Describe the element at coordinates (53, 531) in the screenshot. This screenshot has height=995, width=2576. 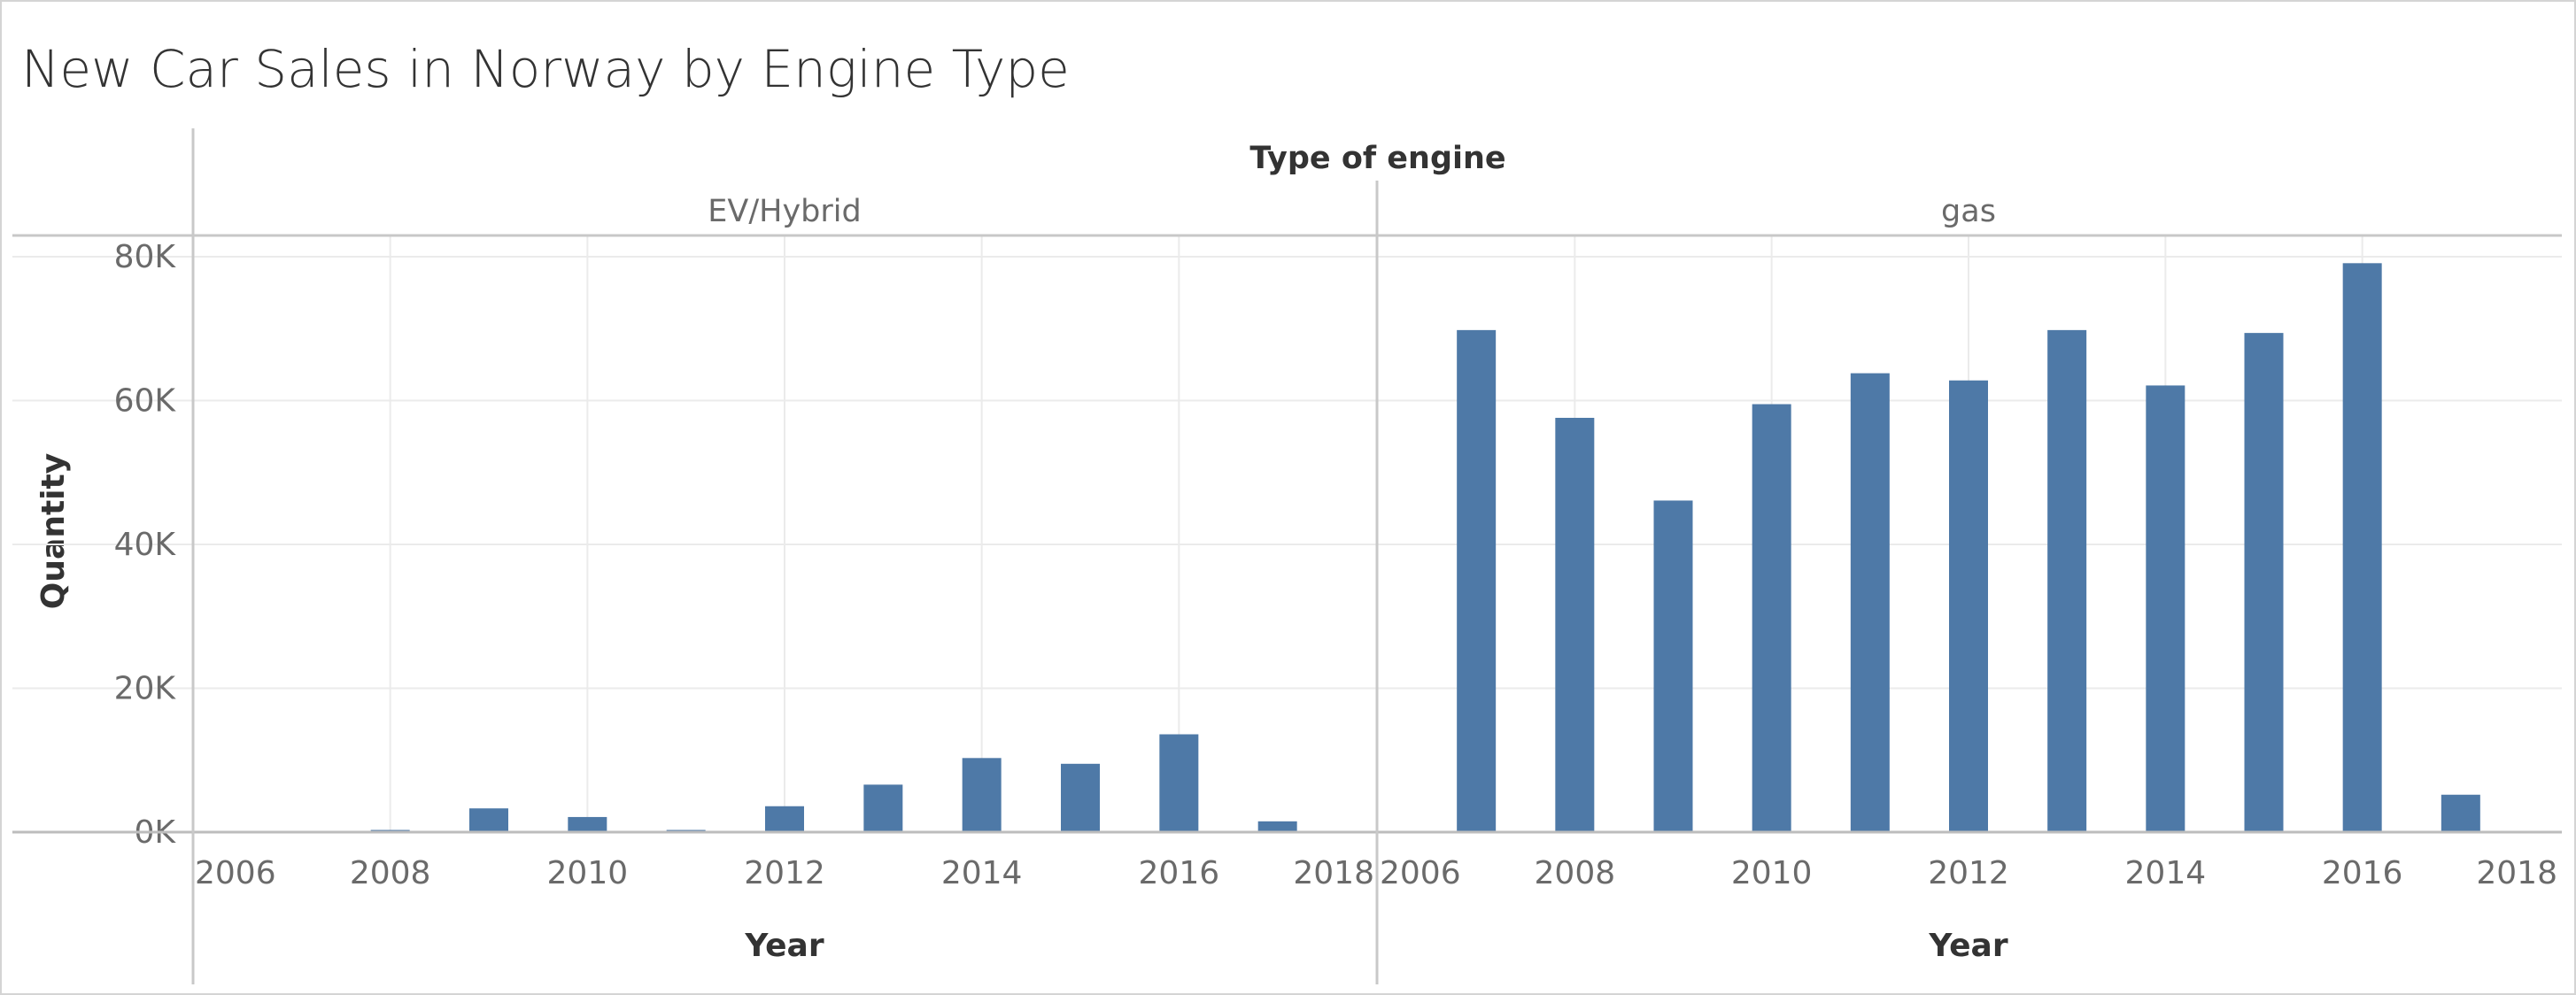
I see `y-axis-title: Quantity` at that location.